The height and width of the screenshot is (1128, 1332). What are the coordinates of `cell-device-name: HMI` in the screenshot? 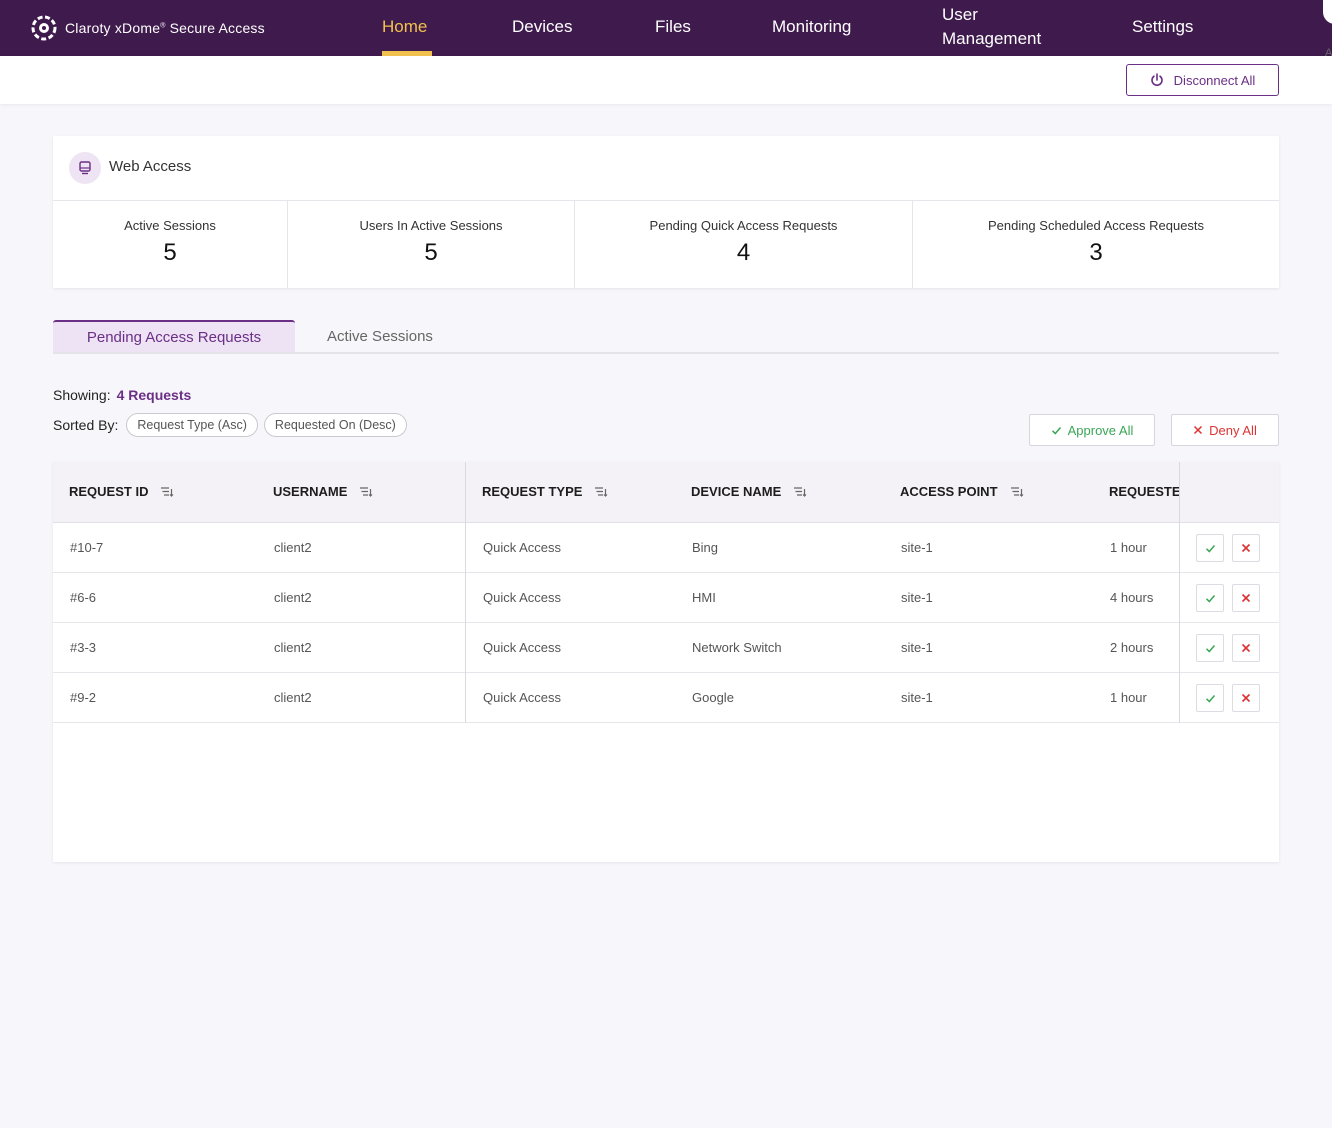 It's located at (704, 597).